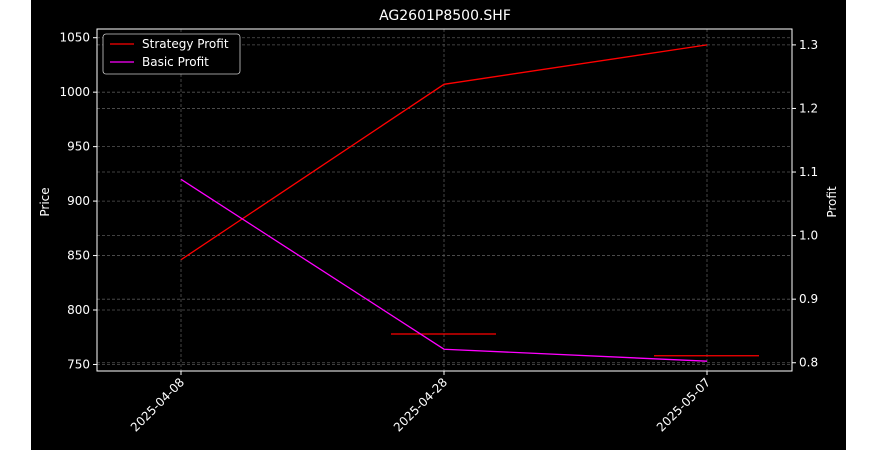 This screenshot has width=878, height=455. I want to click on y-tick-label: 1050, so click(74, 38).